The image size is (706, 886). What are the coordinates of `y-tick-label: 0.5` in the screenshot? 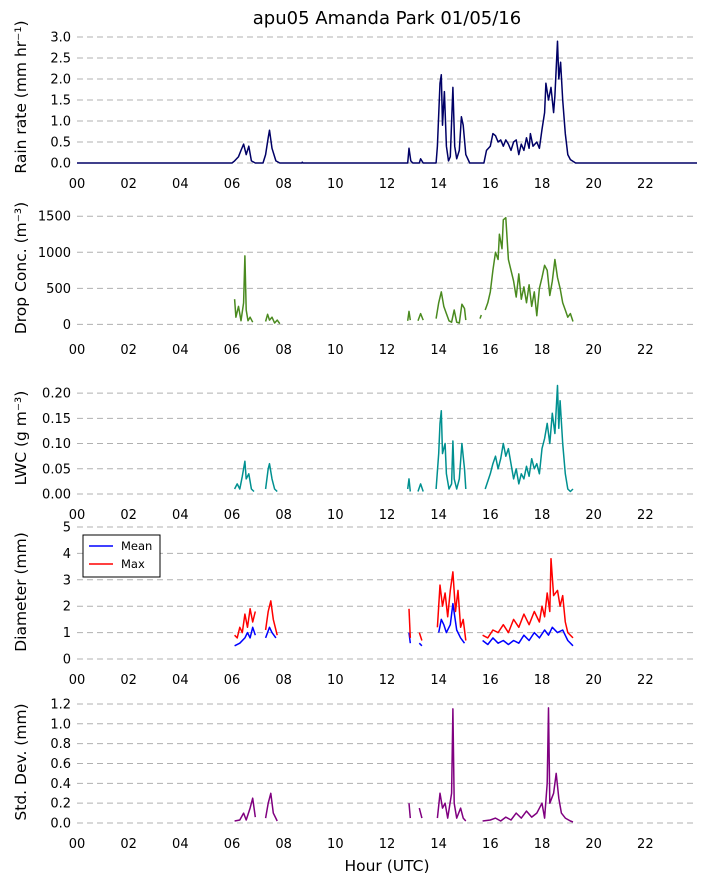 It's located at (60, 143).